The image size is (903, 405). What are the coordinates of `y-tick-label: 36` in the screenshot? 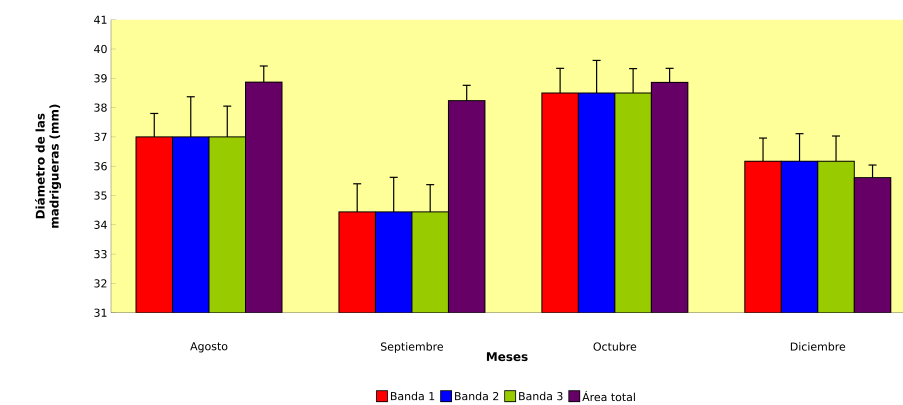 It's located at (100, 166).